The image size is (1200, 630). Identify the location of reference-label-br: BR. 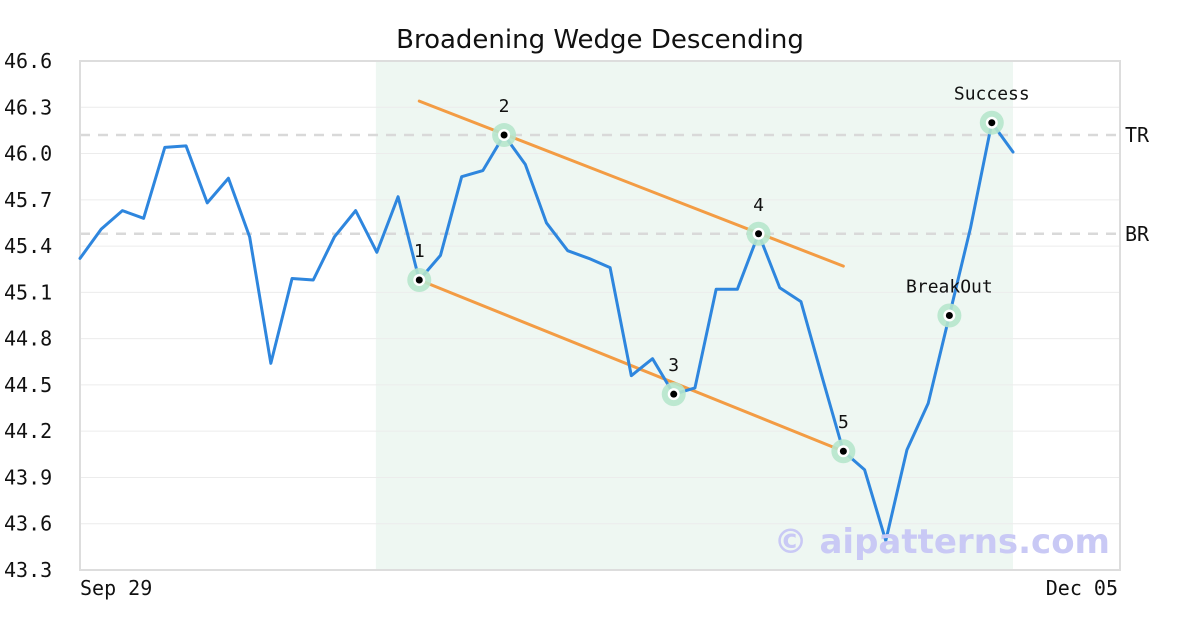
(1137, 234).